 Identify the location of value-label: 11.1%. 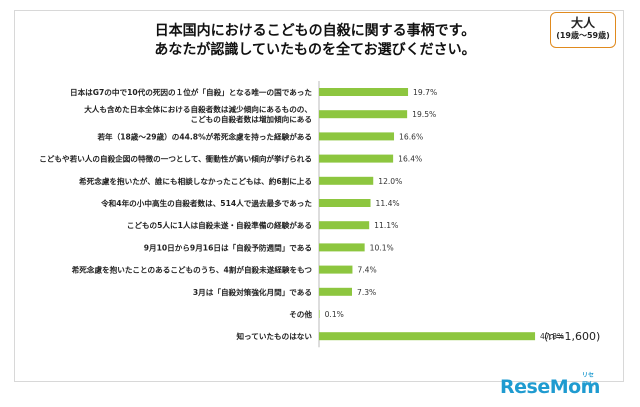
(386, 225).